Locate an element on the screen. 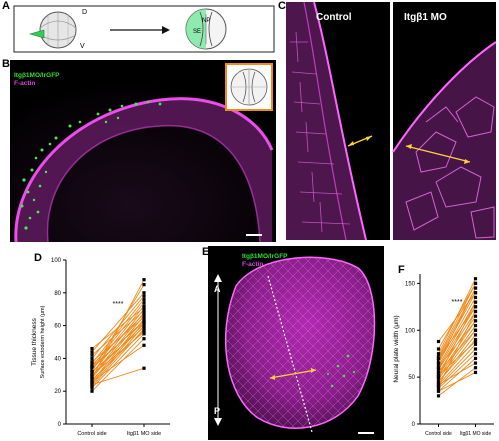  y-axis-label: Neural plate width (μm) is located at coordinates (396, 348).